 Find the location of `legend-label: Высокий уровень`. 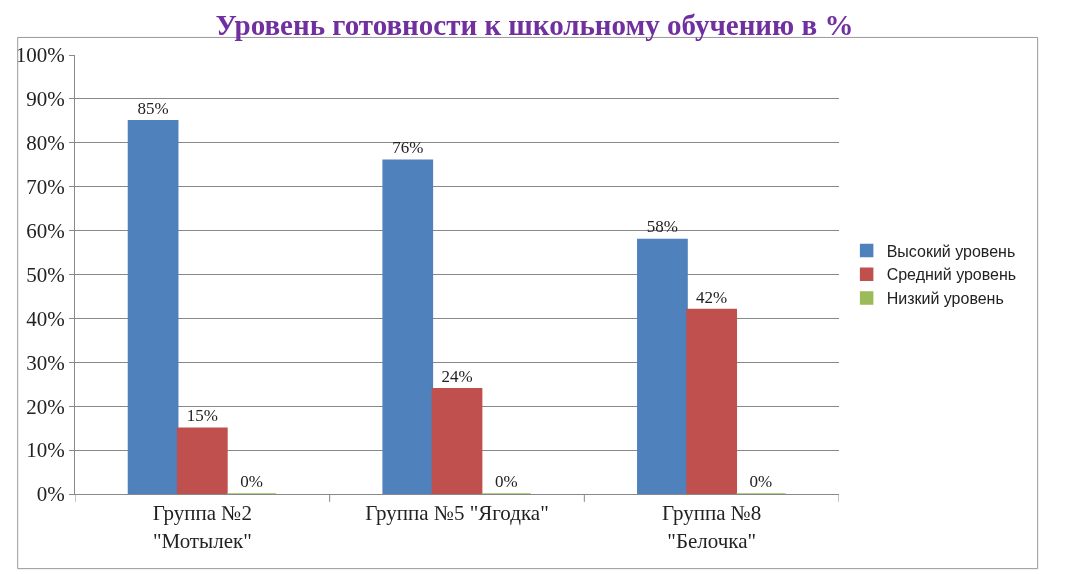

legend-label: Высокий уровень is located at coordinates (951, 251).